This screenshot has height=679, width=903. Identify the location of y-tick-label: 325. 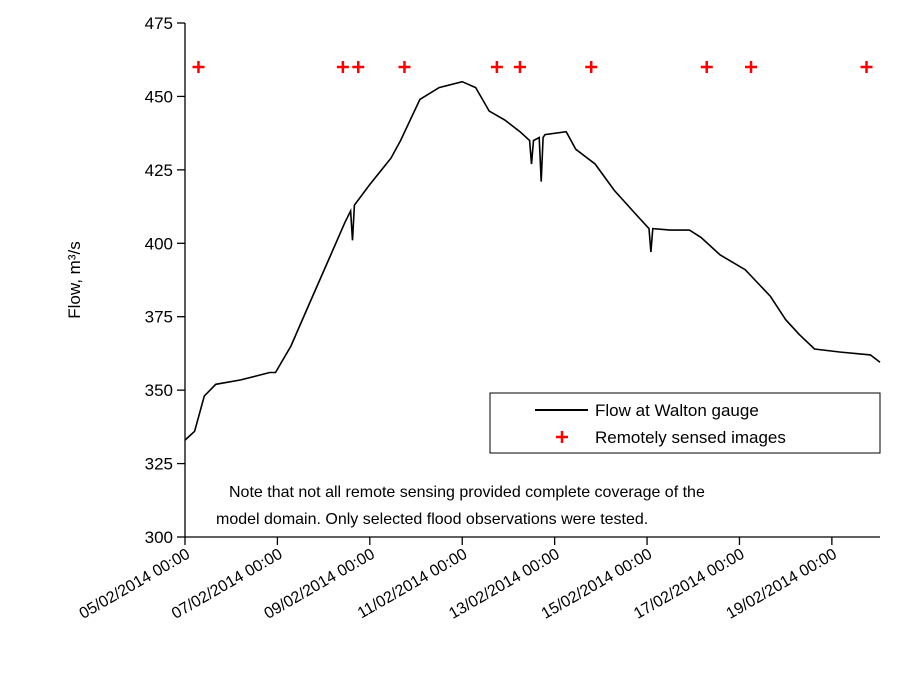
(159, 464).